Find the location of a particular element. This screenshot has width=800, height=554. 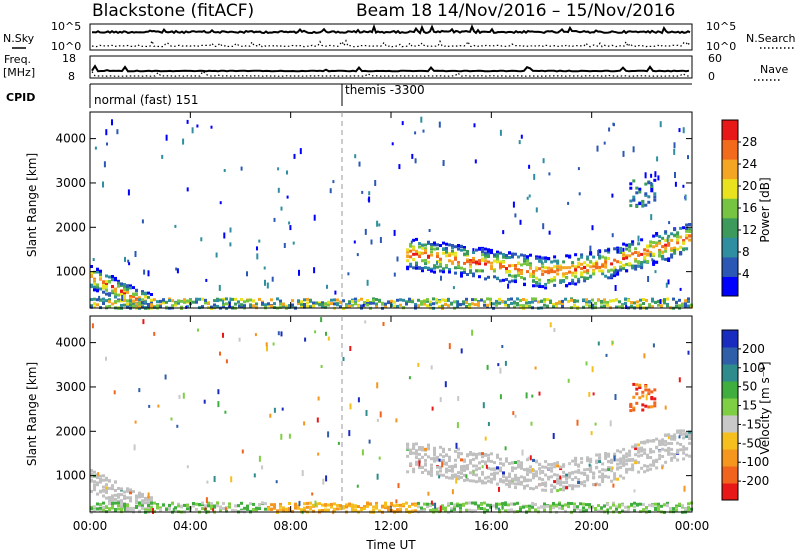

colorbar-tick-label: 24 is located at coordinates (749, 164).